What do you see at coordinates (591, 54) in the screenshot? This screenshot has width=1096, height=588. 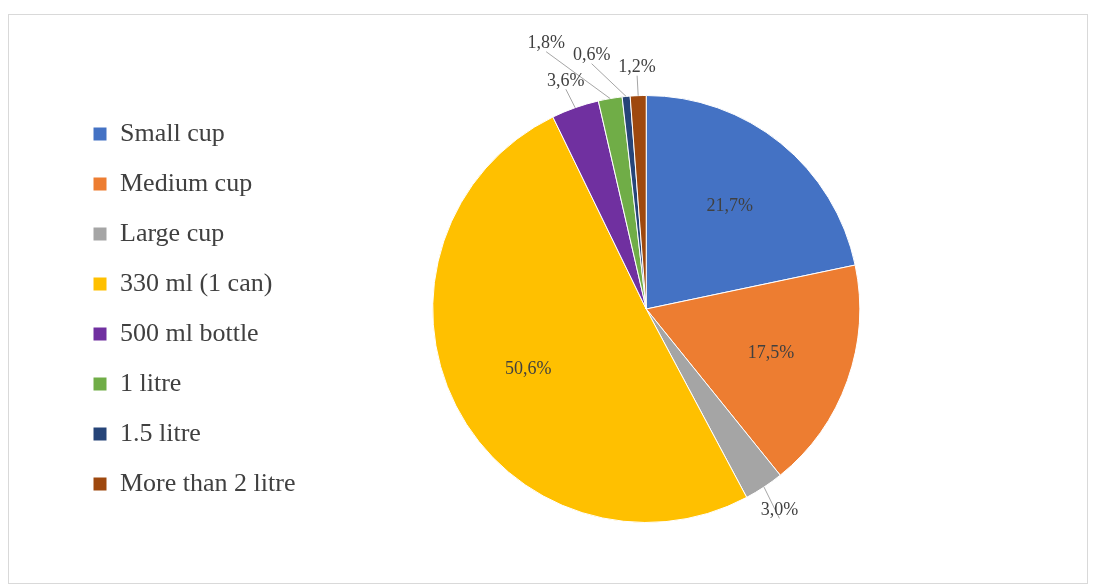 I see `data-label: 0,6%` at bounding box center [591, 54].